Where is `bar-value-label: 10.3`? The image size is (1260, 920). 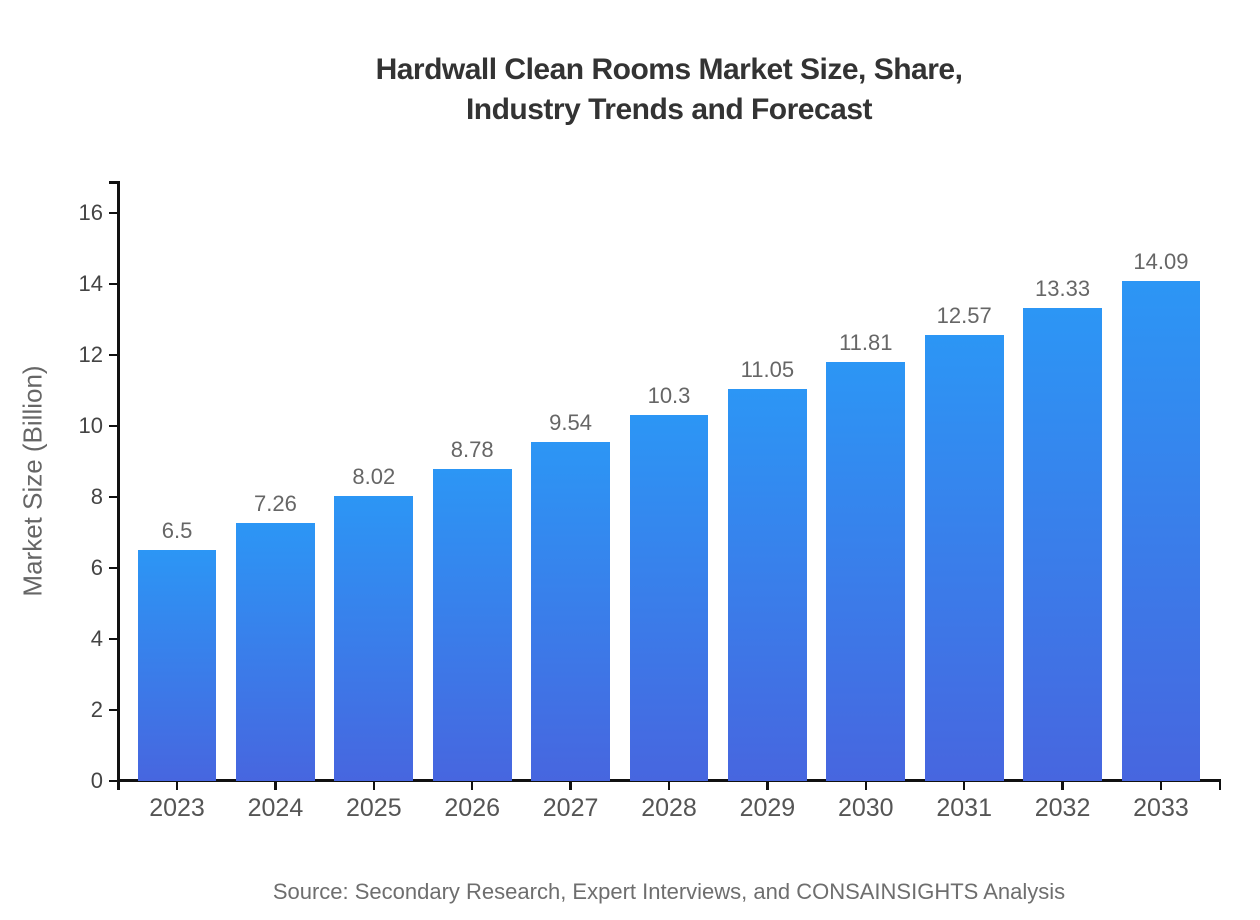 bar-value-label: 10.3 is located at coordinates (669, 396).